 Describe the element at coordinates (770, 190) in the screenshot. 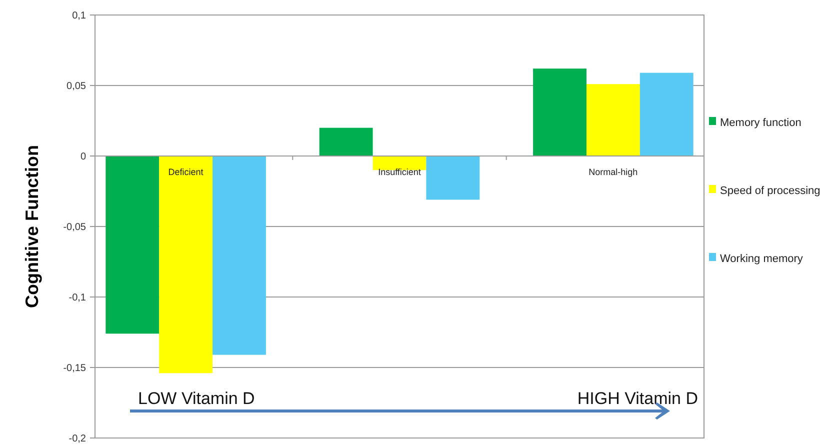

I see `legend-label: Speed of processing` at that location.